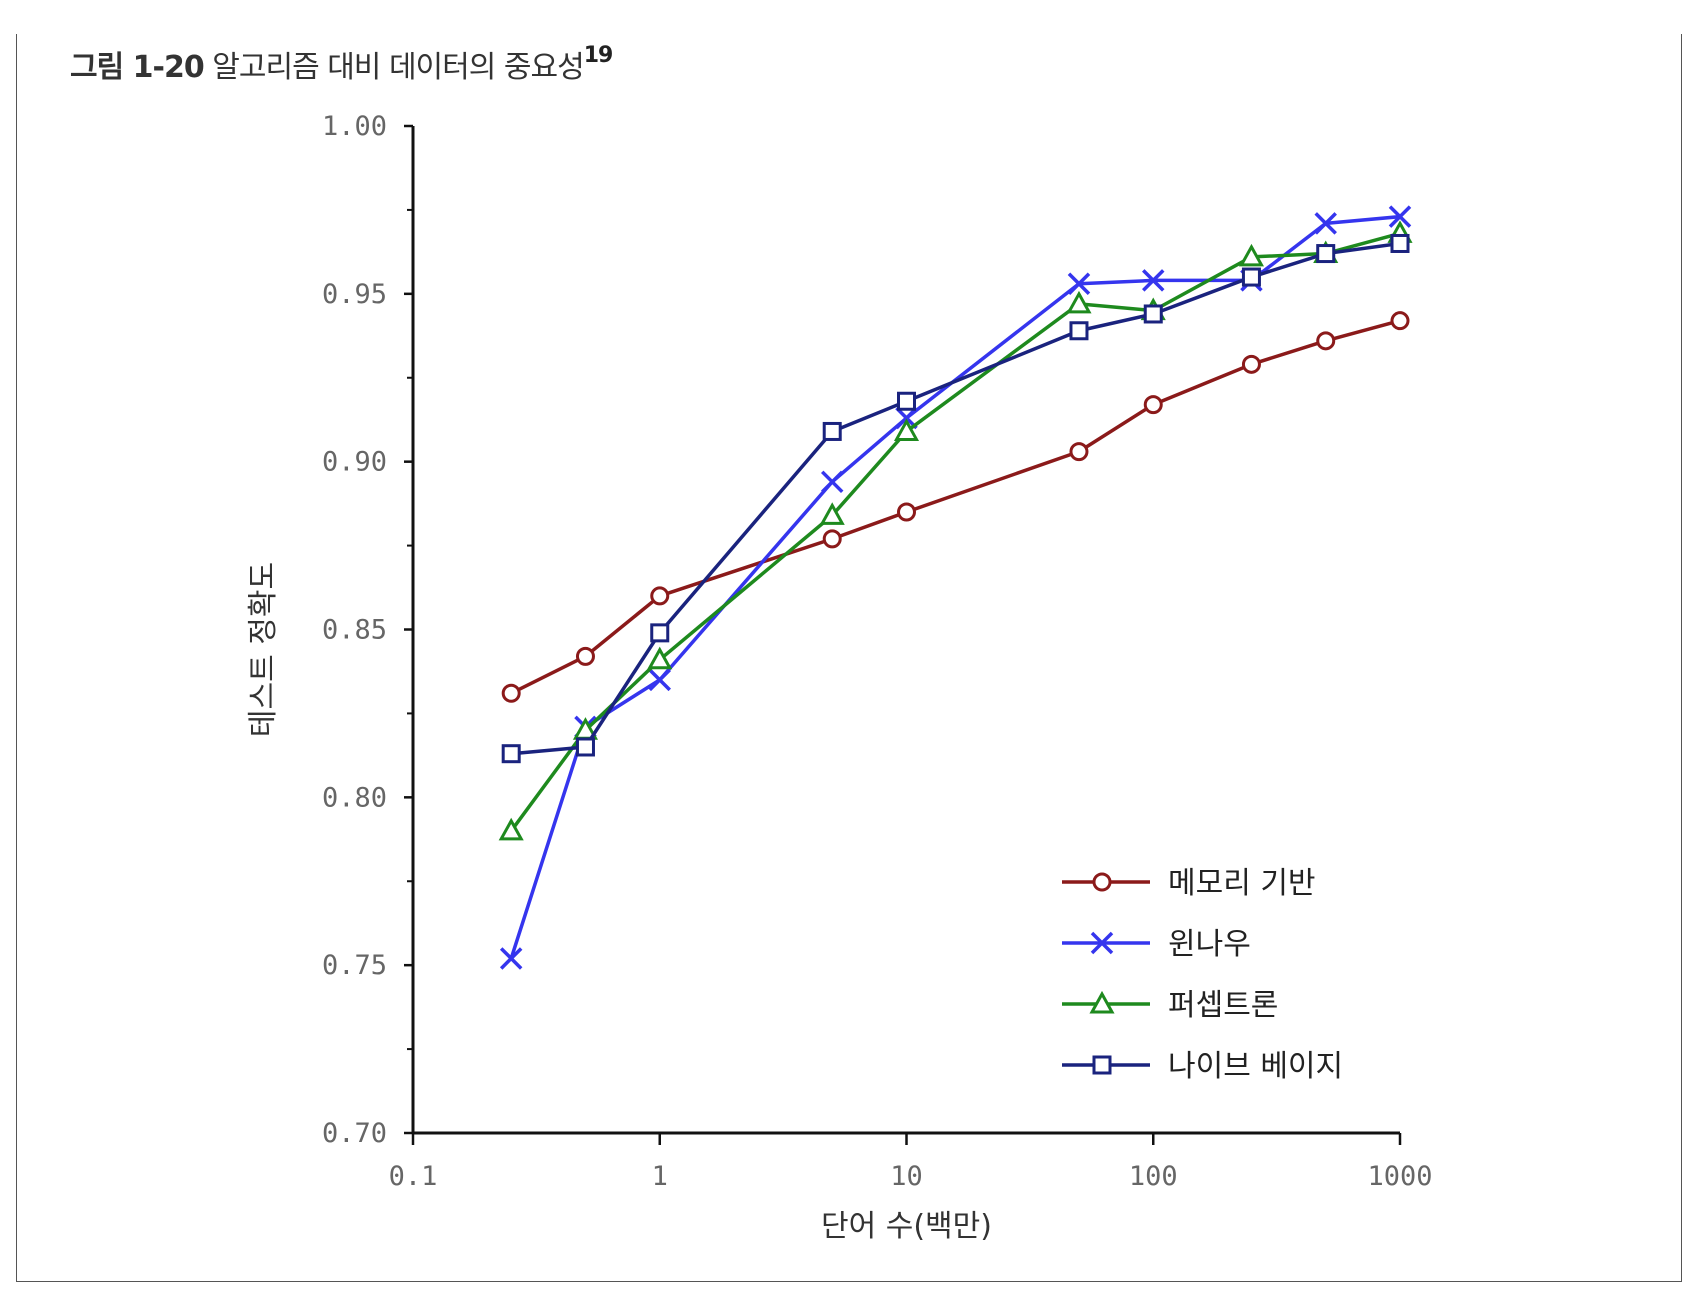 The height and width of the screenshot is (1296, 1704). Describe the element at coordinates (1209, 944) in the screenshot. I see `legend-label: 윈나우` at that location.